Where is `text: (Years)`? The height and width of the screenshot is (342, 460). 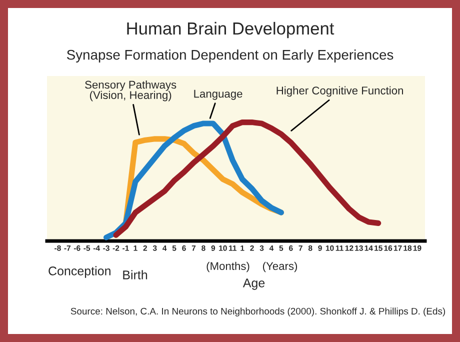
text: (Years) is located at coordinates (280, 267).